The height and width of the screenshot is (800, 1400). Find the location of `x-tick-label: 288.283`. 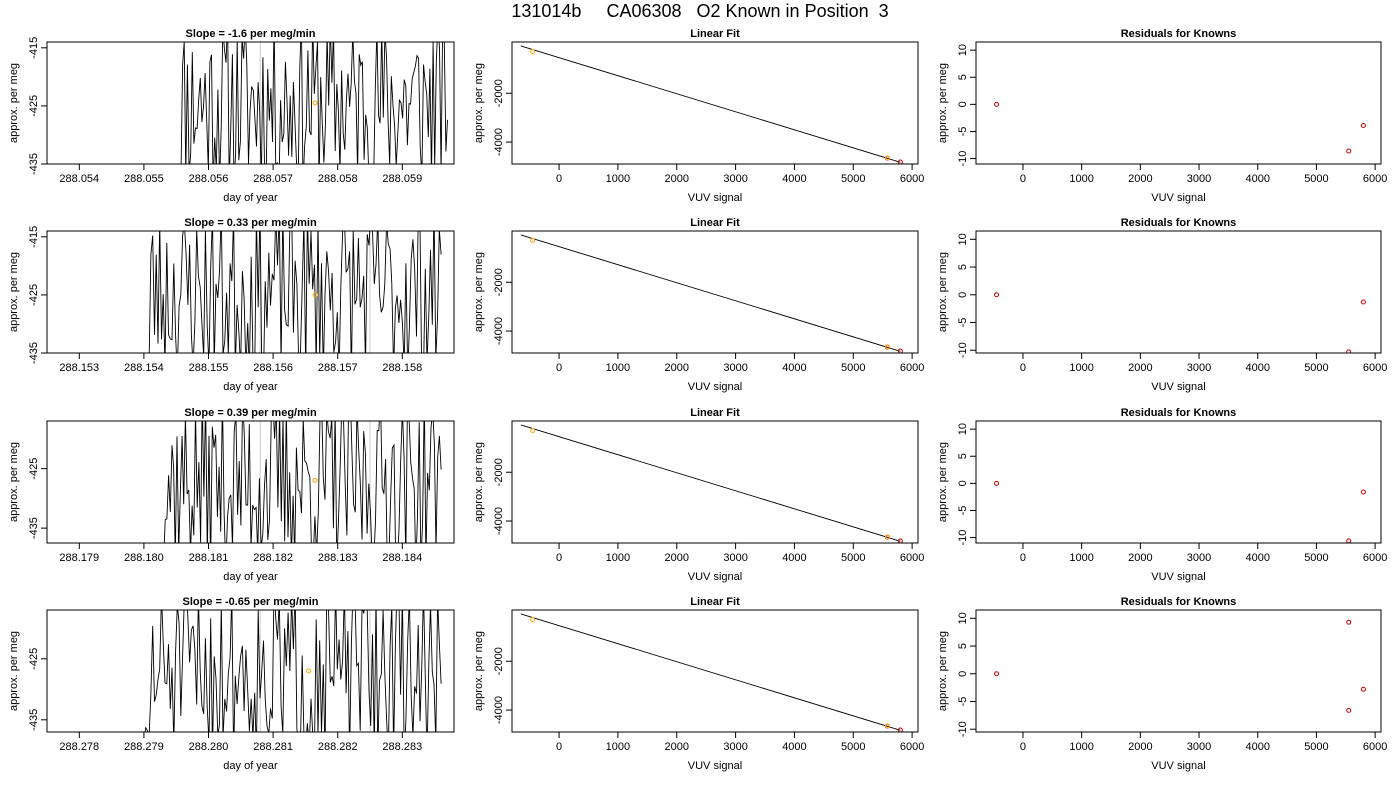

x-tick-label: 288.283 is located at coordinates (402, 747).